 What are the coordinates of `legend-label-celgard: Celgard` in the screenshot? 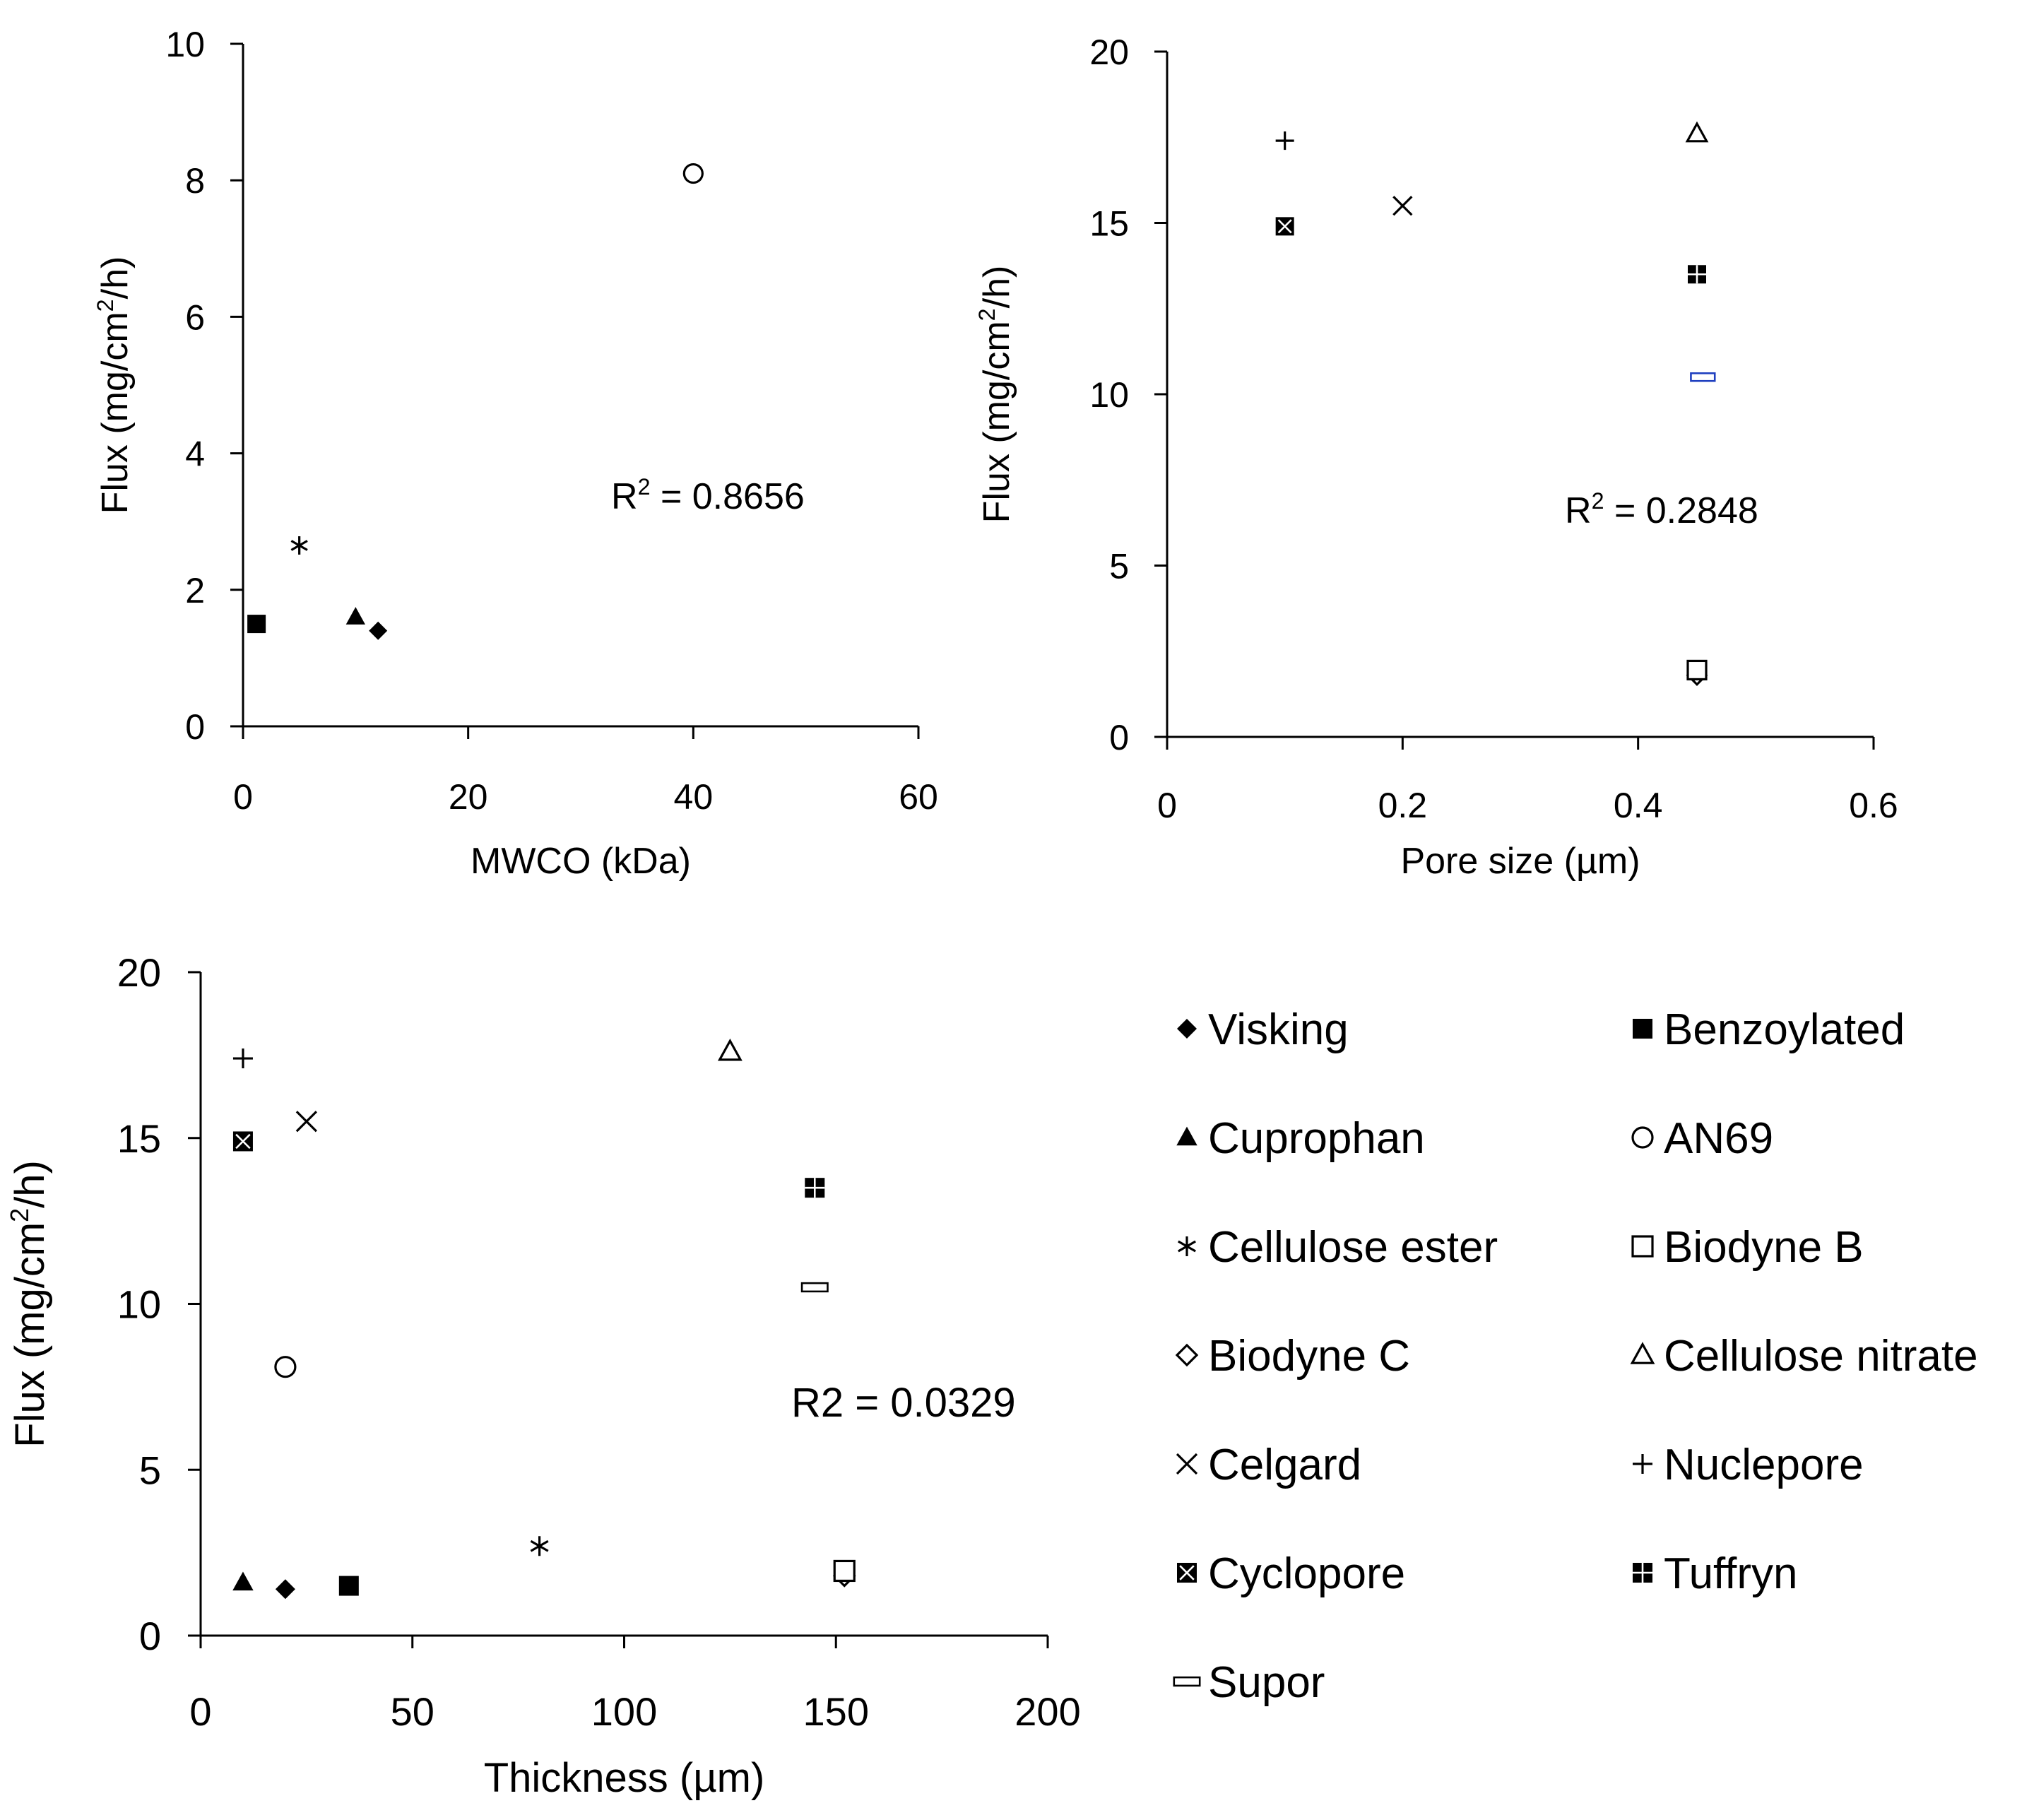 It's located at (1285, 1465).